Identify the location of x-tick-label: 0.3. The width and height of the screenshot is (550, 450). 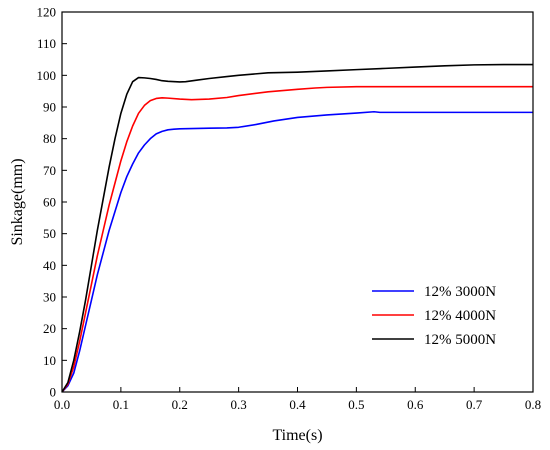
(239, 404).